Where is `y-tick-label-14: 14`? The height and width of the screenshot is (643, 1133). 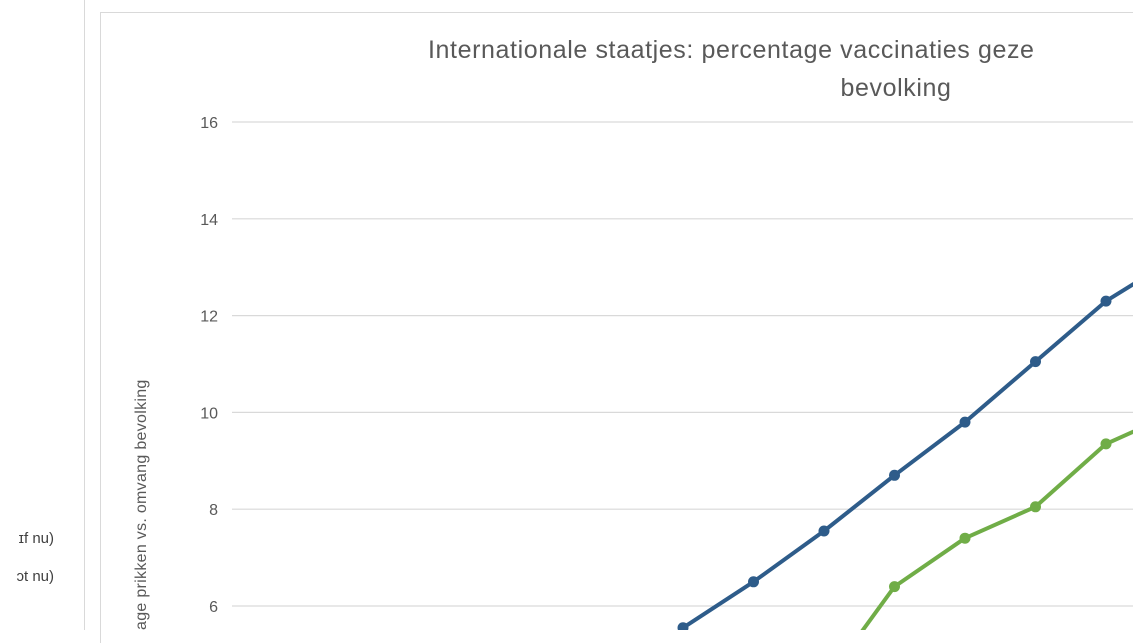
y-tick-label-14: 14 is located at coordinates (209, 220).